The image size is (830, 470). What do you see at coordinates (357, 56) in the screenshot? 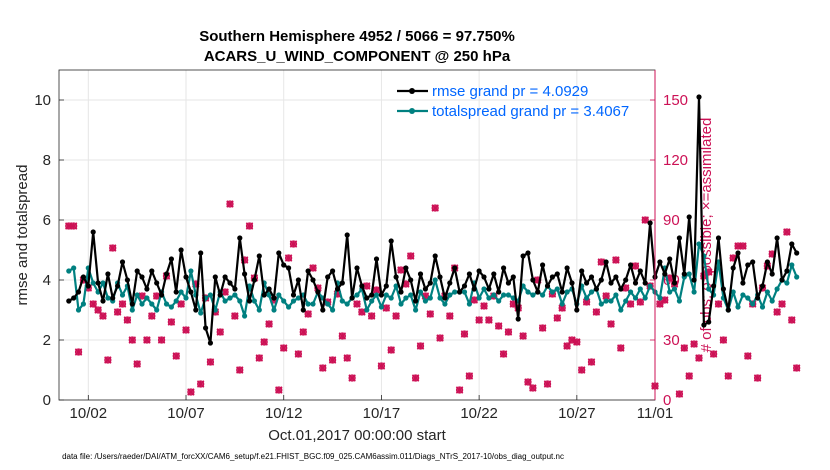
I see `chart-subtitle: ACARS_U_WIND_COMPONENT @ 250 hPa` at bounding box center [357, 56].